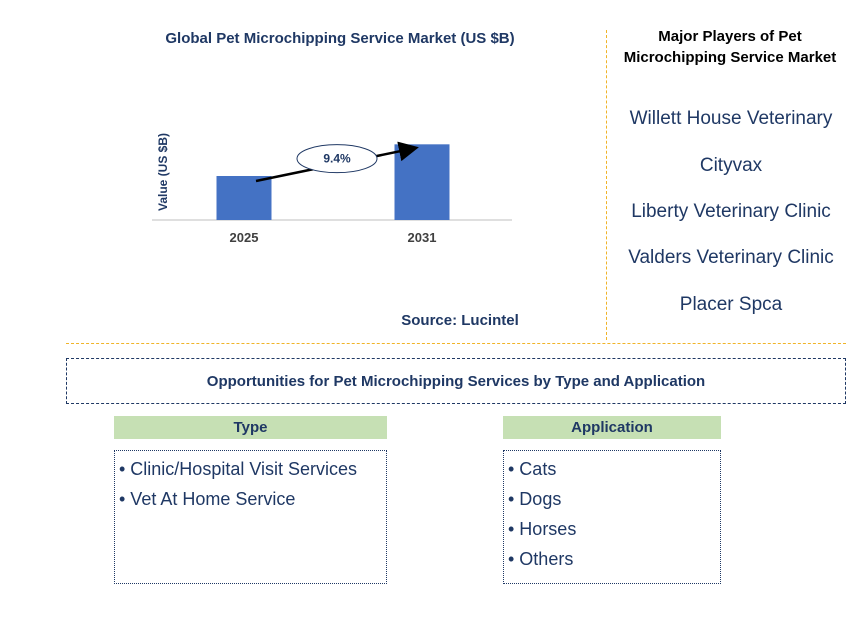 The width and height of the screenshot is (859, 623). Describe the element at coordinates (612, 427) in the screenshot. I see `application-header: Application` at that location.